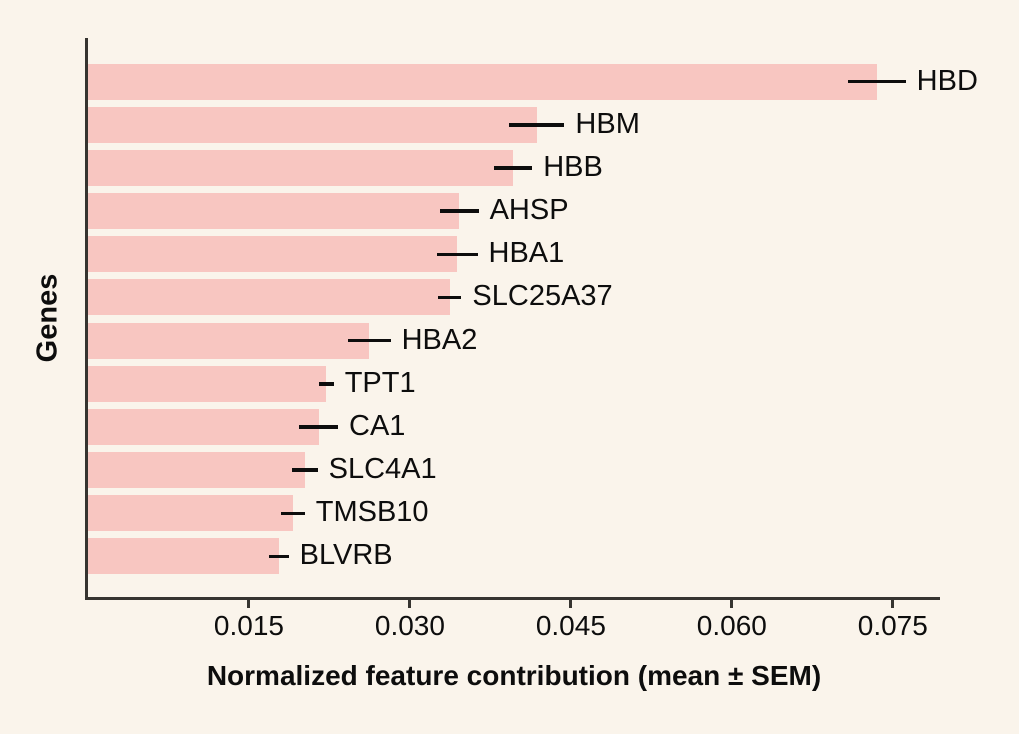 This screenshot has height=734, width=1019. Describe the element at coordinates (380, 382) in the screenshot. I see `bar-label: TPT1` at that location.